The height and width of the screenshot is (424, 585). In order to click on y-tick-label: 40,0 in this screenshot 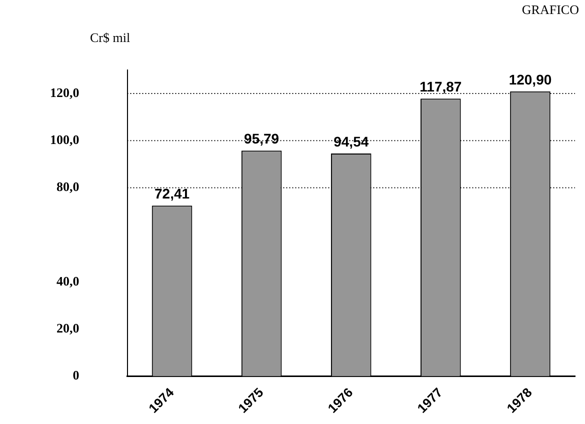, I will do `click(68, 280)`.